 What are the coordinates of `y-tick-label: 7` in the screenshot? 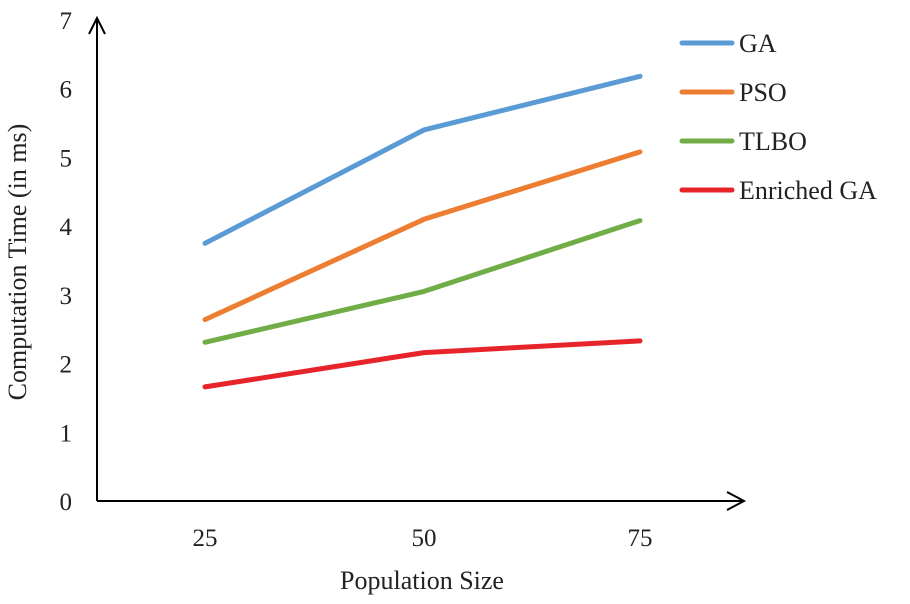 It's located at (66, 21).